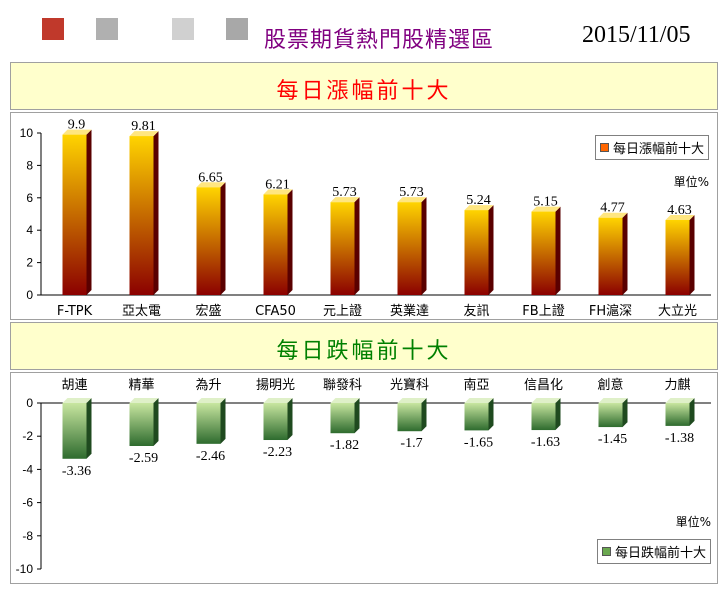 This screenshot has width=724, height=592. What do you see at coordinates (29, 403) in the screenshot?
I see `losers-y-tick-label: 0` at bounding box center [29, 403].